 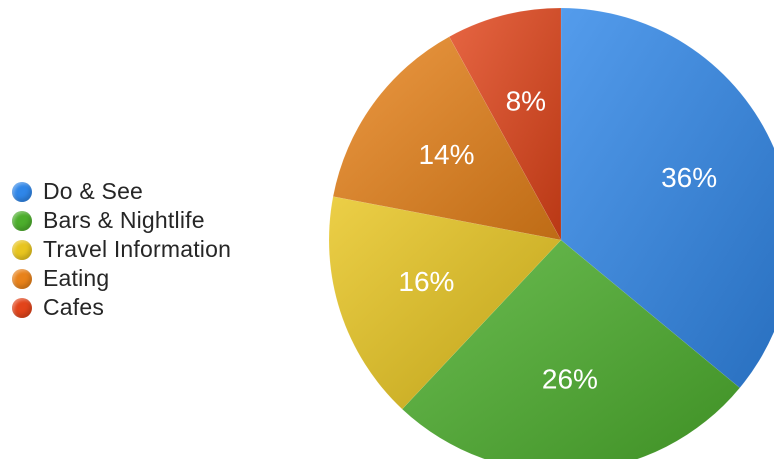 I want to click on legend-label-bars-and-nightlife: Bars & Nightlife, so click(x=124, y=220).